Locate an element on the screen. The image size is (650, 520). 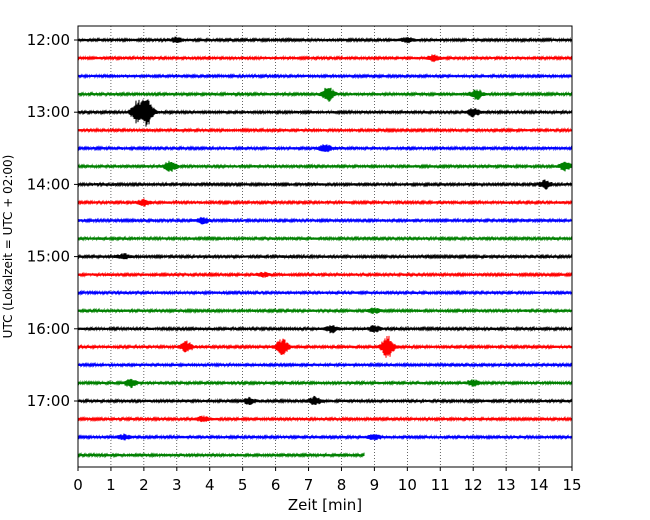
x-tick-label: 6 is located at coordinates (276, 485).